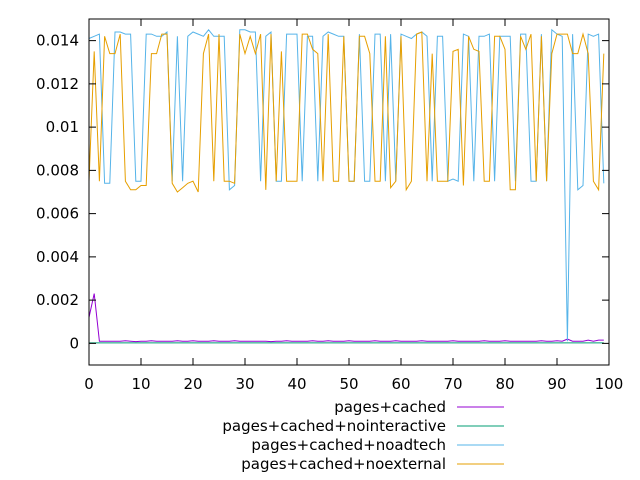 This screenshot has height=480, width=640. I want to click on legend-label: pages+cached+noexternal, so click(343, 464).